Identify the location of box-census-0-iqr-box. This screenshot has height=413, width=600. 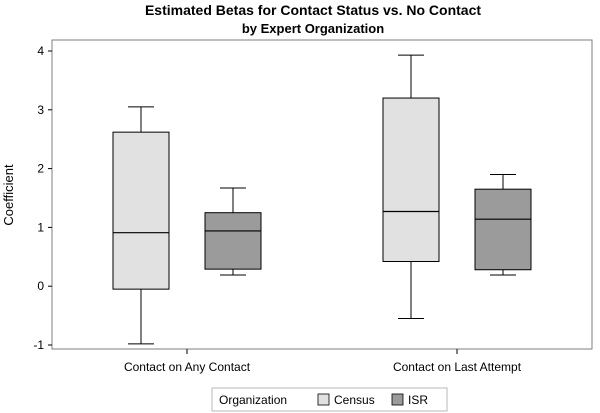
(141, 210).